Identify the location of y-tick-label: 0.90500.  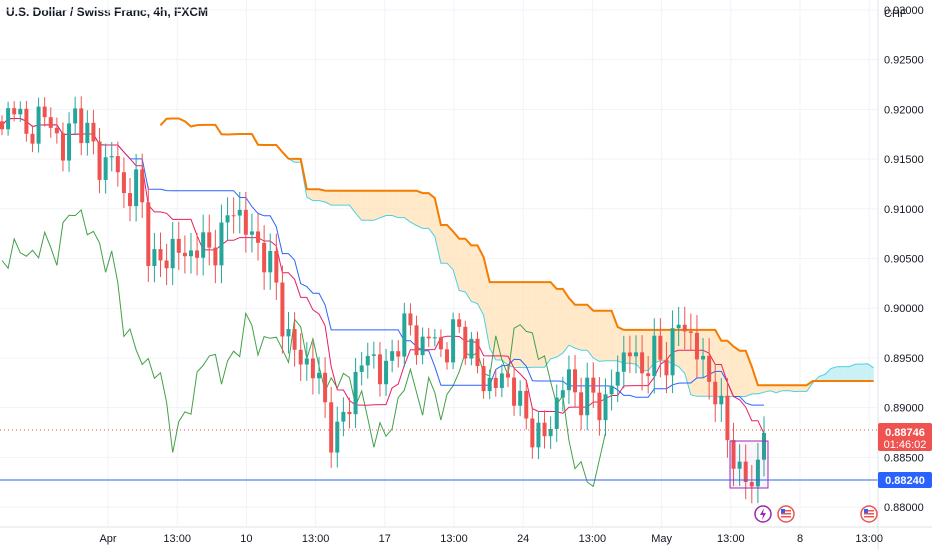
(904, 260).